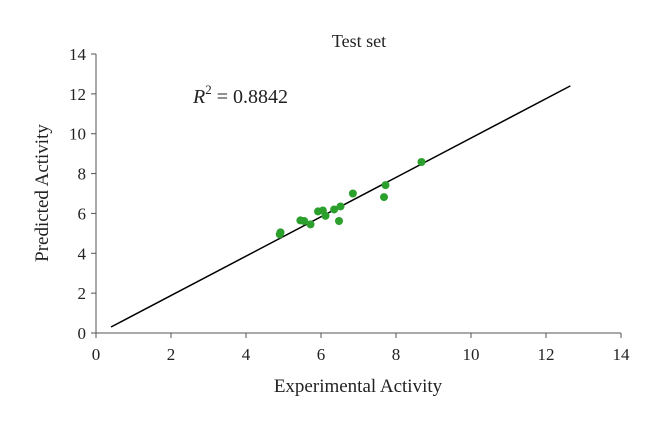 Image resolution: width=660 pixels, height=430 pixels. Describe the element at coordinates (321, 354) in the screenshot. I see `x-tick-label: 6` at that location.